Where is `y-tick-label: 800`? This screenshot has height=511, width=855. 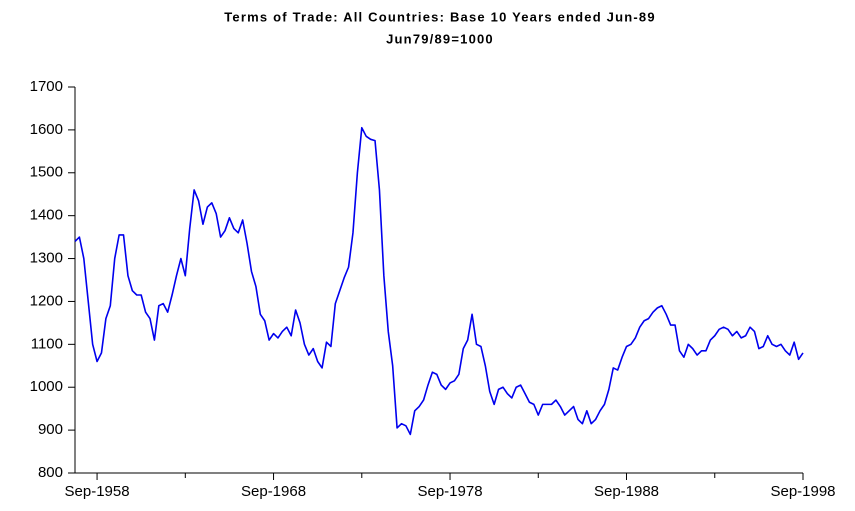 y-tick-label: 800 is located at coordinates (50, 472).